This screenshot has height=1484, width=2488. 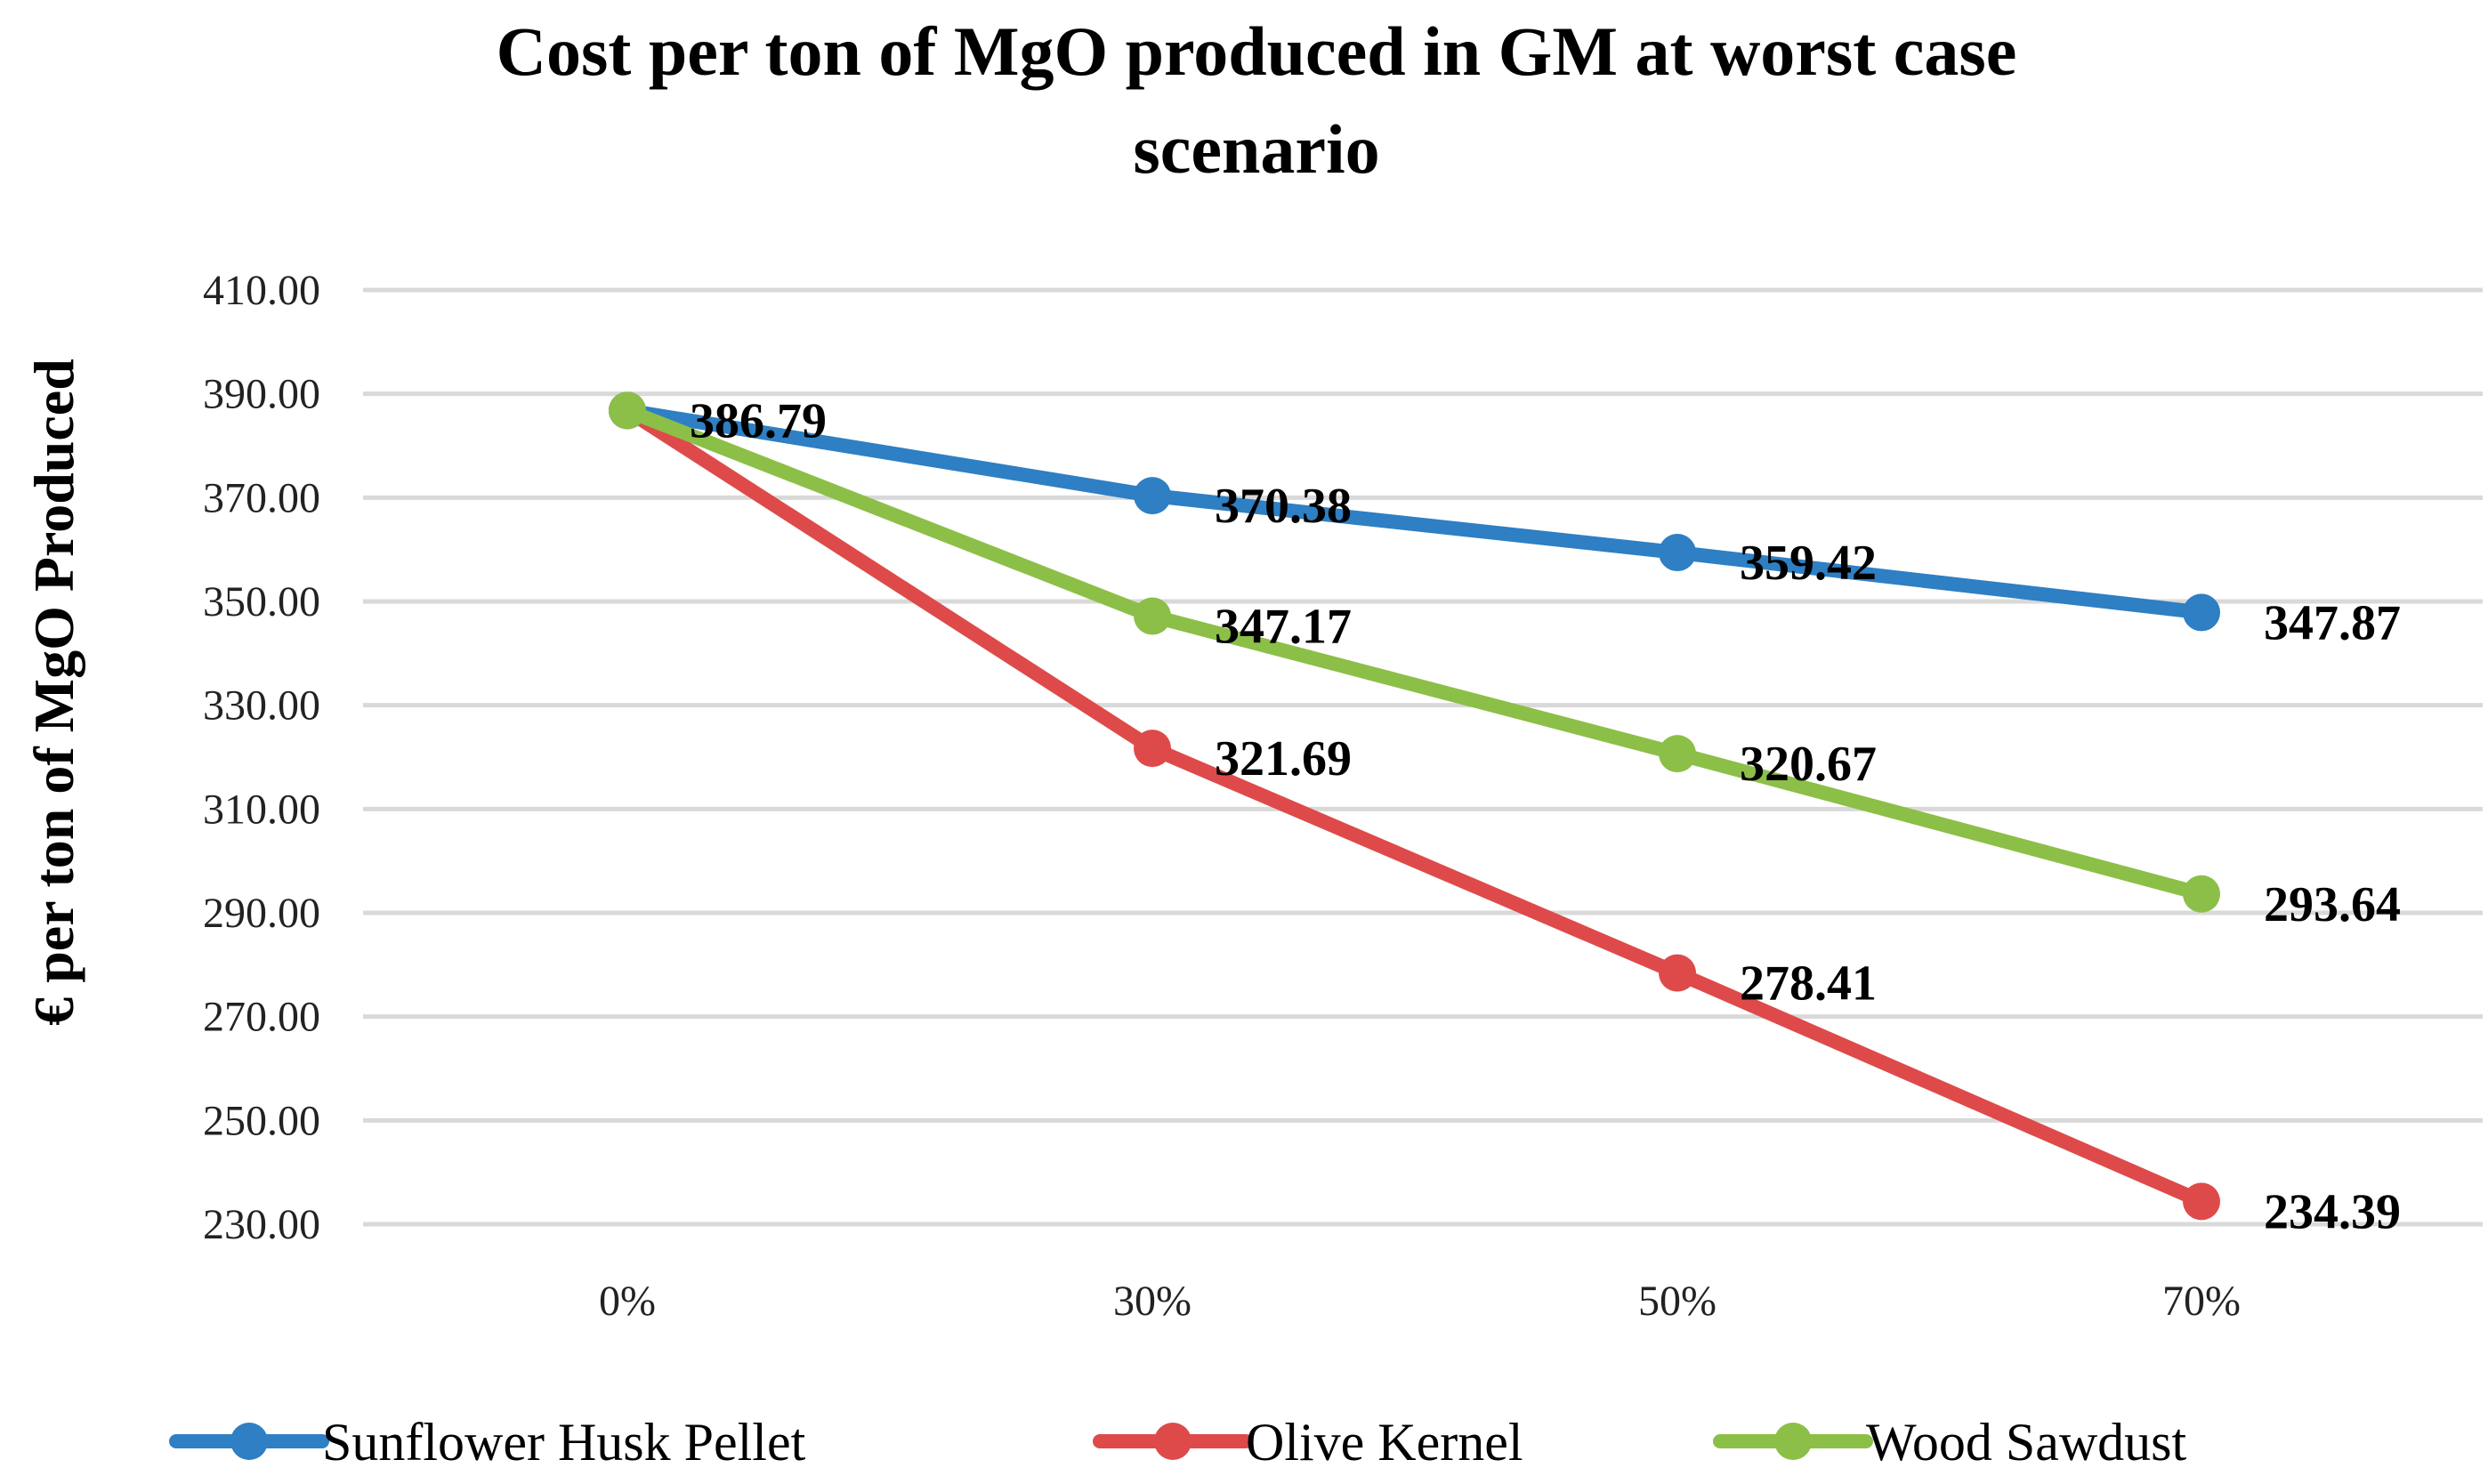 I want to click on data-label: 347.87, so click(x=2332, y=622).